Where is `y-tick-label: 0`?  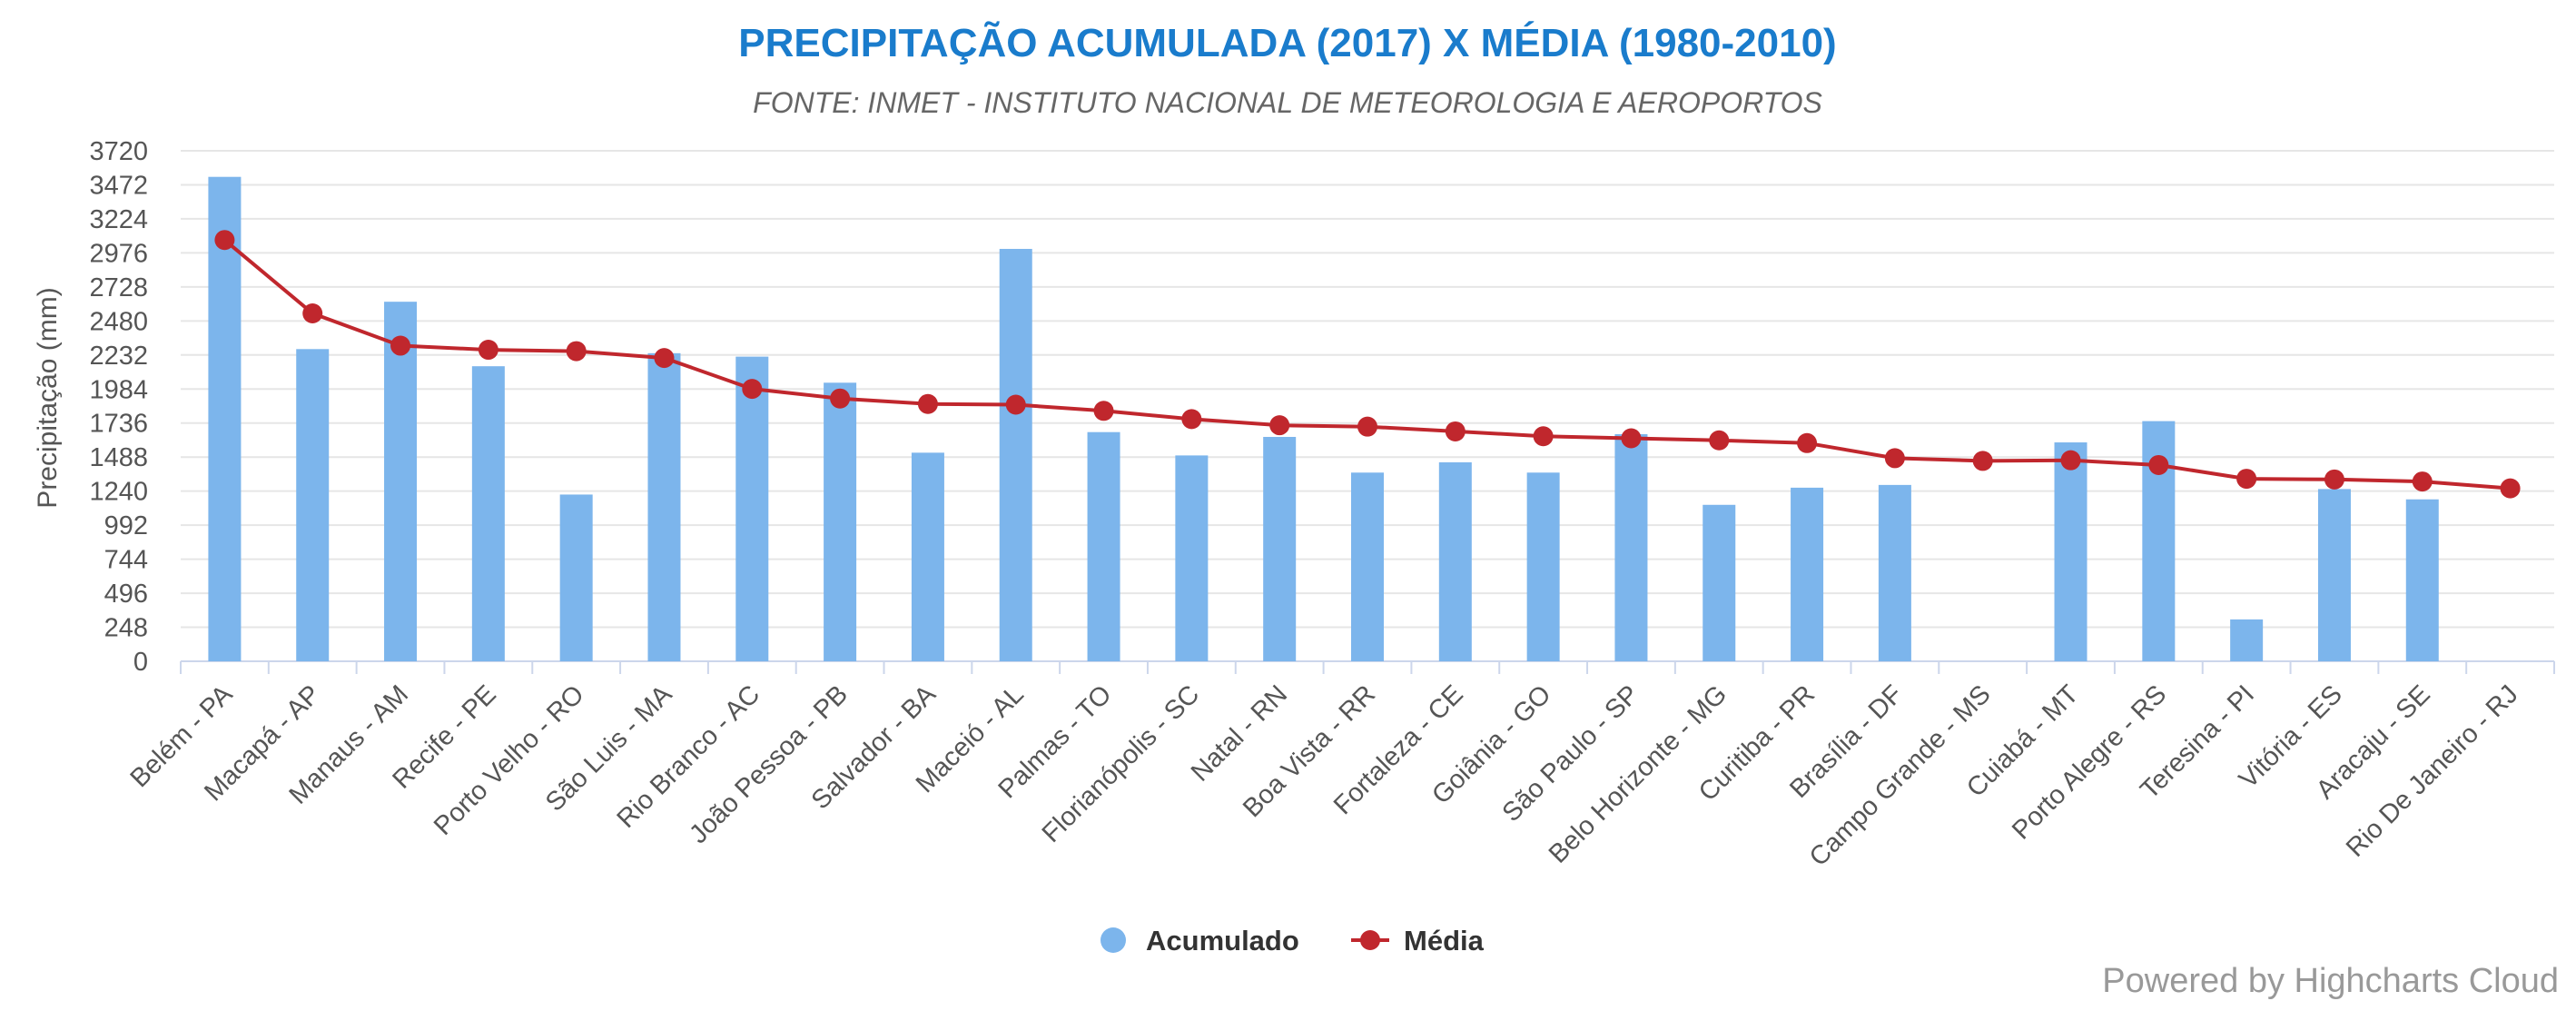 y-tick-label: 0 is located at coordinates (140, 662).